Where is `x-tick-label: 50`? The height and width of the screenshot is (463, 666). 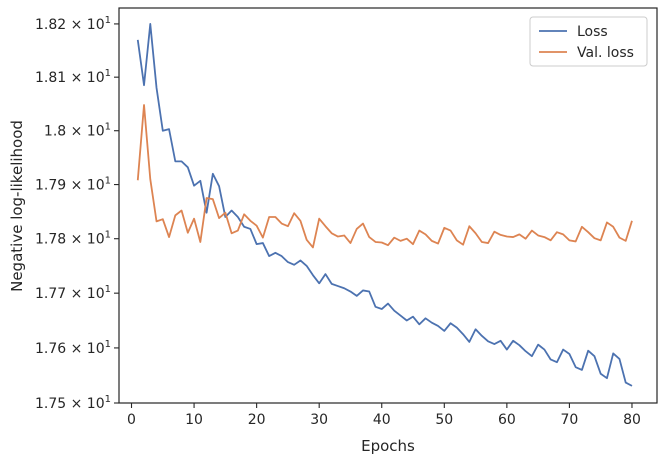 x-tick-label: 50 is located at coordinates (444, 420).